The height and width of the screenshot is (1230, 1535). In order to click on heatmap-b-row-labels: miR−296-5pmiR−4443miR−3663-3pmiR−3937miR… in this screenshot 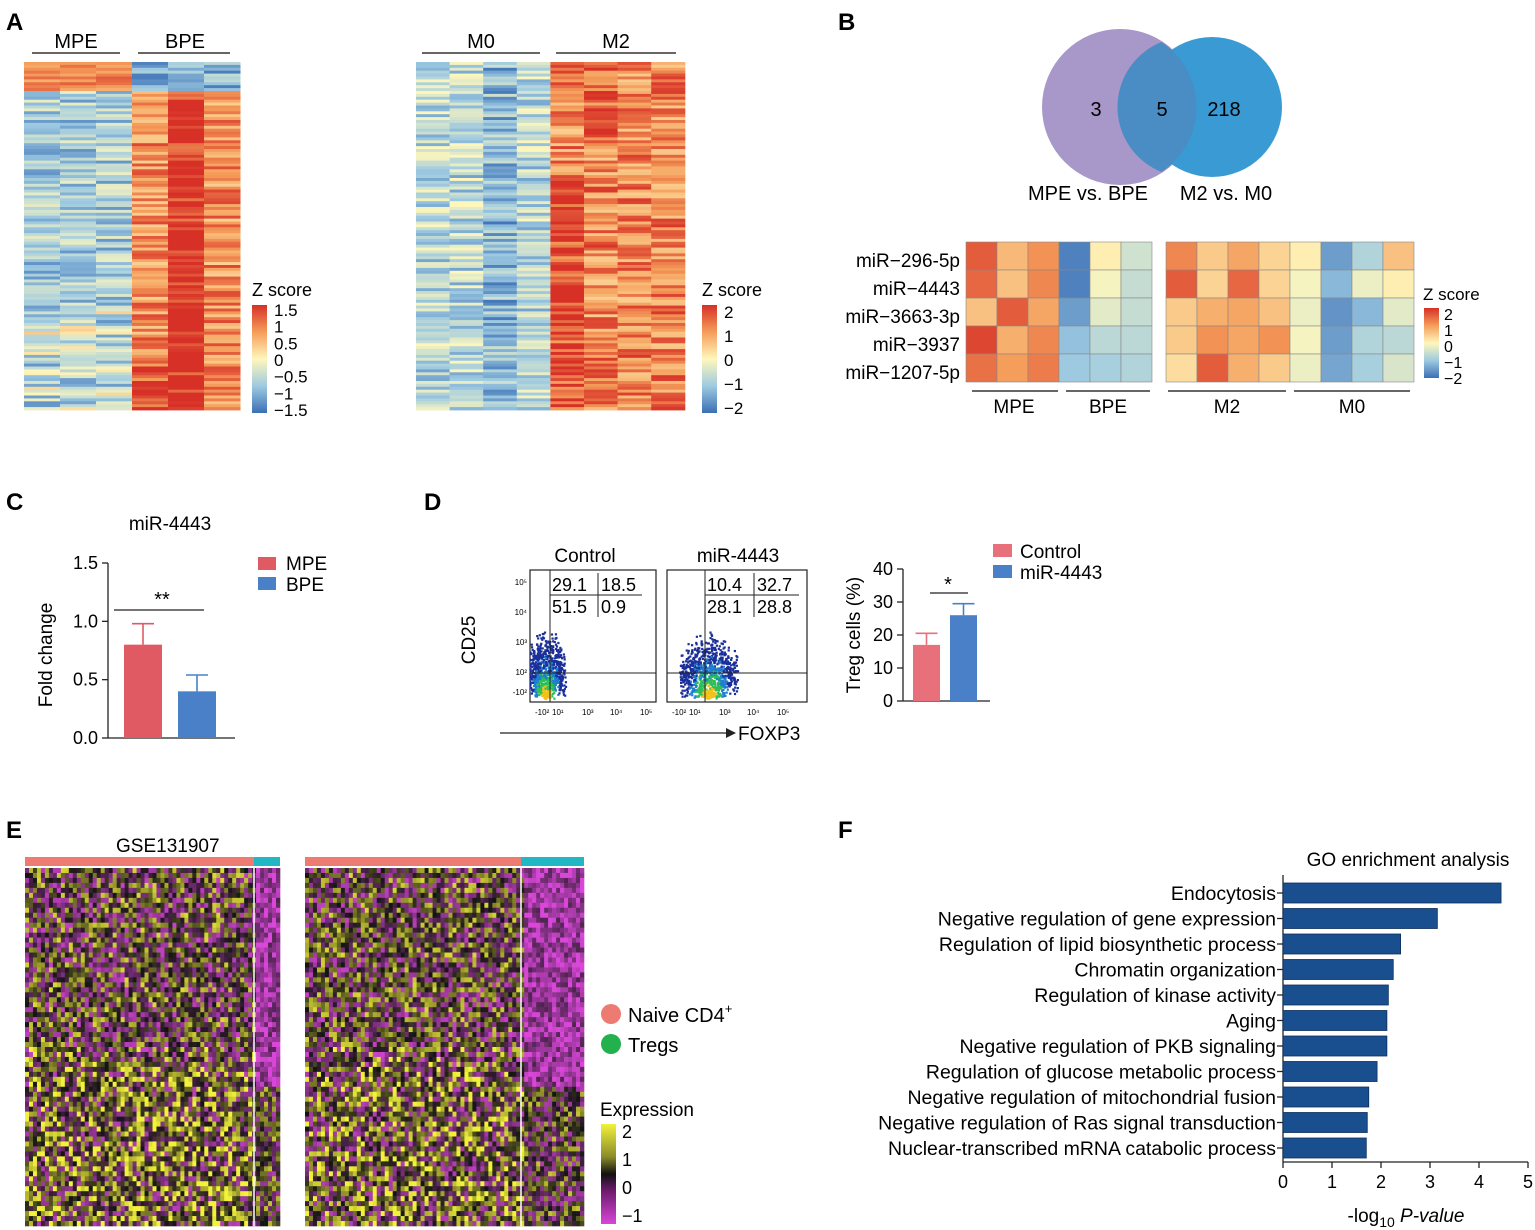, I will do `click(902, 317)`.